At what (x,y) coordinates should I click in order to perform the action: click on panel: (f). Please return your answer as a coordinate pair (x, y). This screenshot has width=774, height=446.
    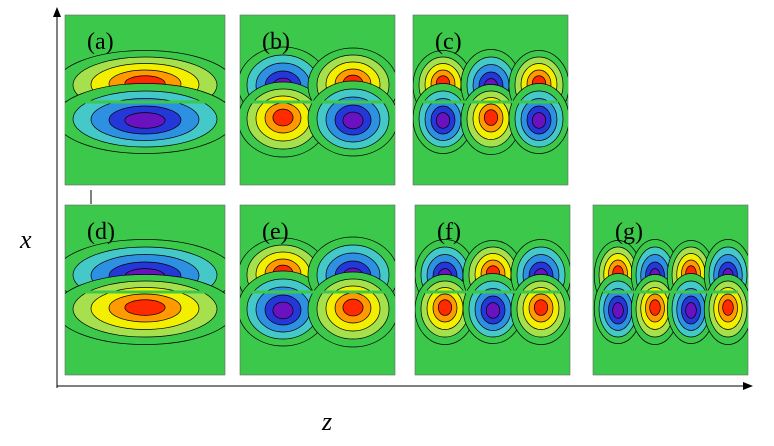
    Looking at the image, I should click on (492, 290).